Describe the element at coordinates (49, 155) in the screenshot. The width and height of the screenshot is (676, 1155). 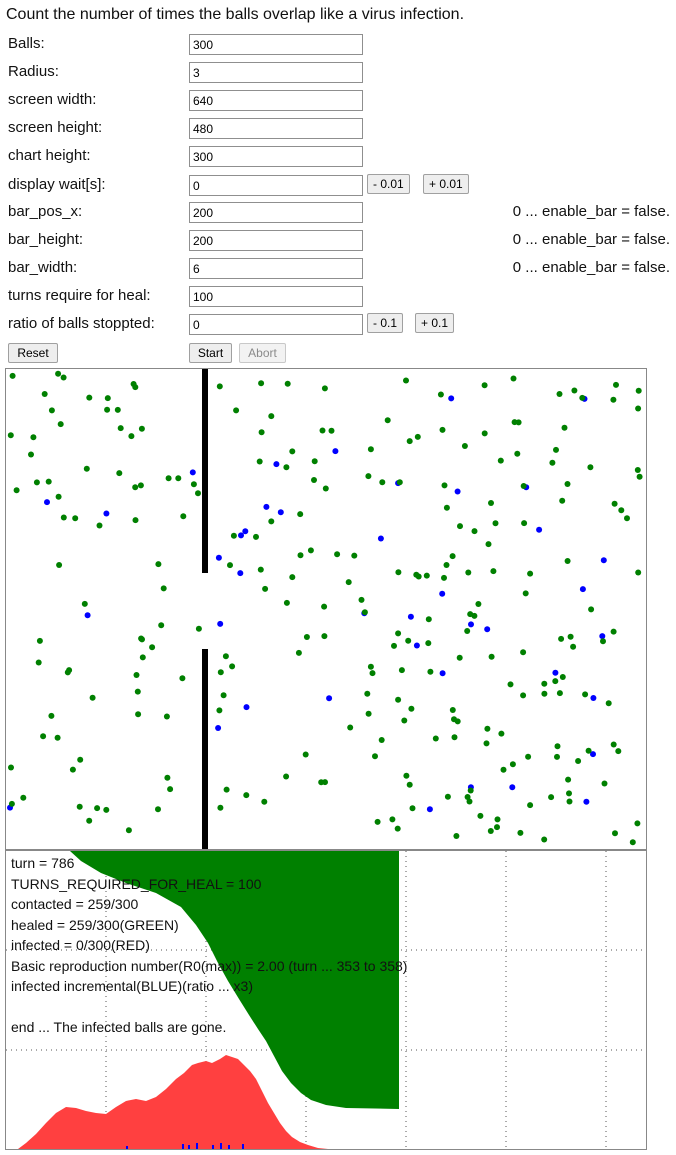
I see `chart-height-label: chart height:` at that location.